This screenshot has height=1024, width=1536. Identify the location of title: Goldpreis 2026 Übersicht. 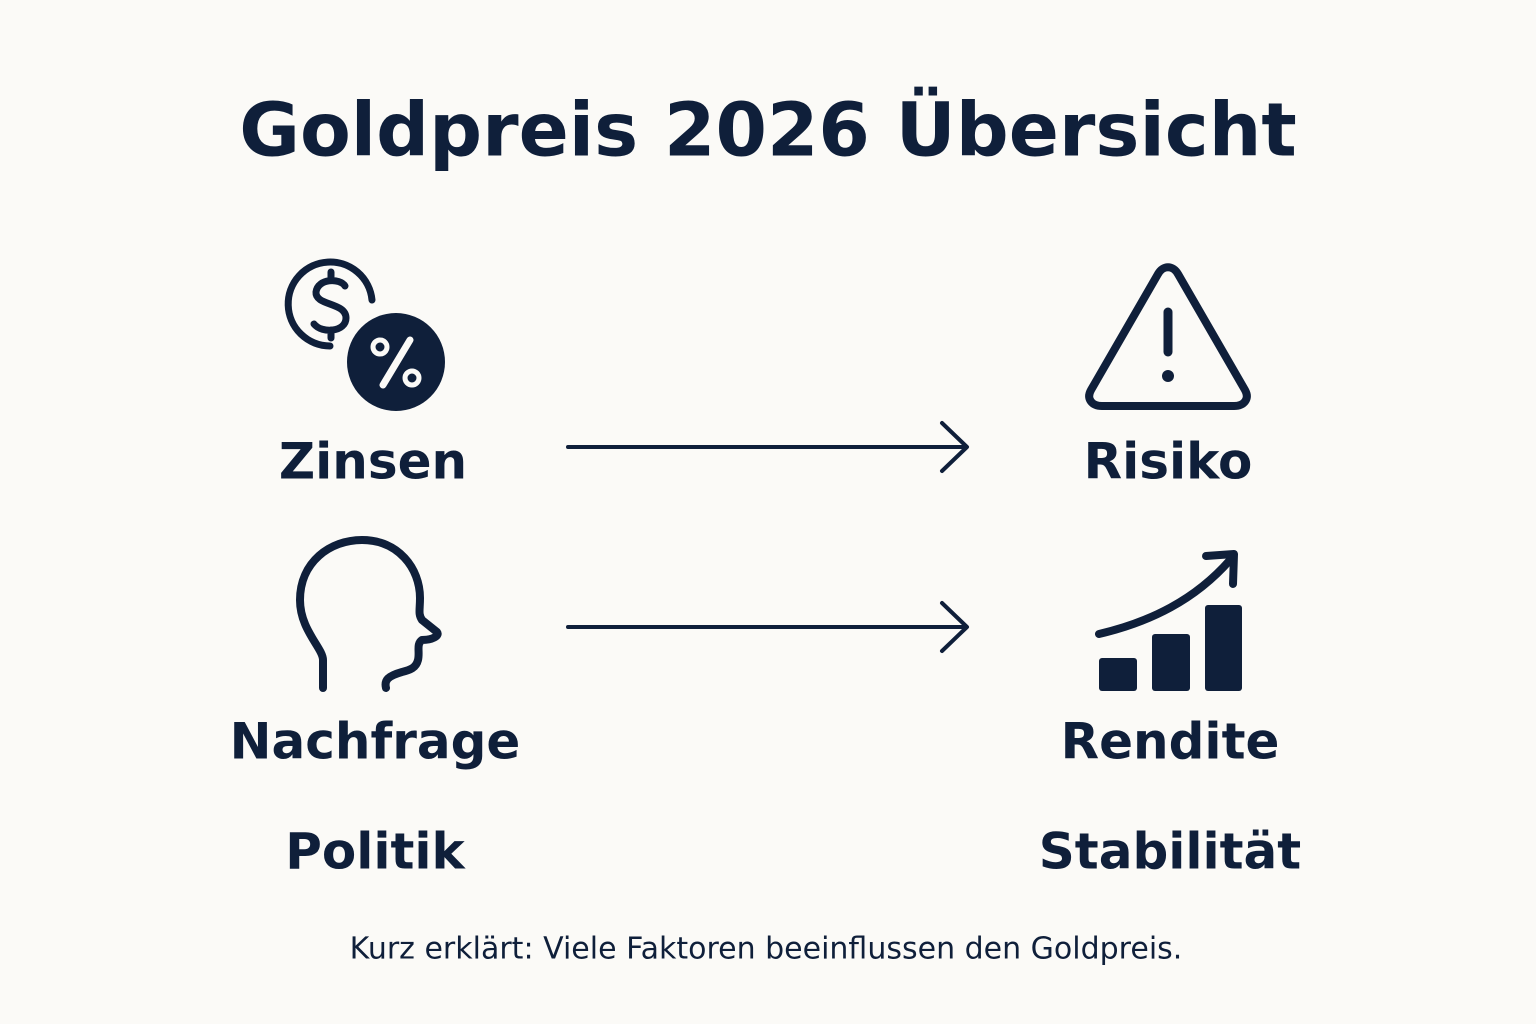
(768, 130).